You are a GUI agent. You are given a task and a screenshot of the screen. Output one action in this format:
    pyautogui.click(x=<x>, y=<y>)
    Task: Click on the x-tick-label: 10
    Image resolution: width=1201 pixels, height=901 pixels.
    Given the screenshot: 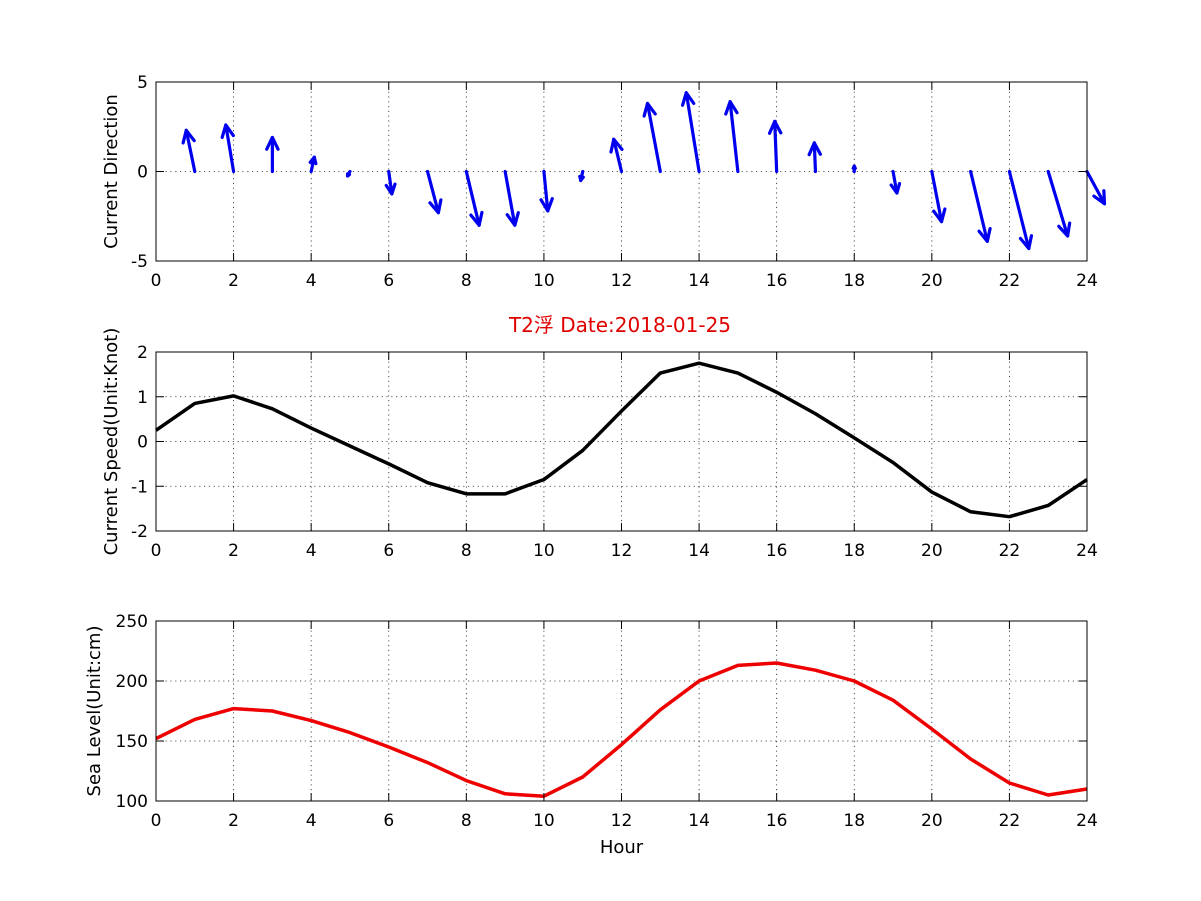 What is the action you would take?
    pyautogui.click(x=544, y=821)
    